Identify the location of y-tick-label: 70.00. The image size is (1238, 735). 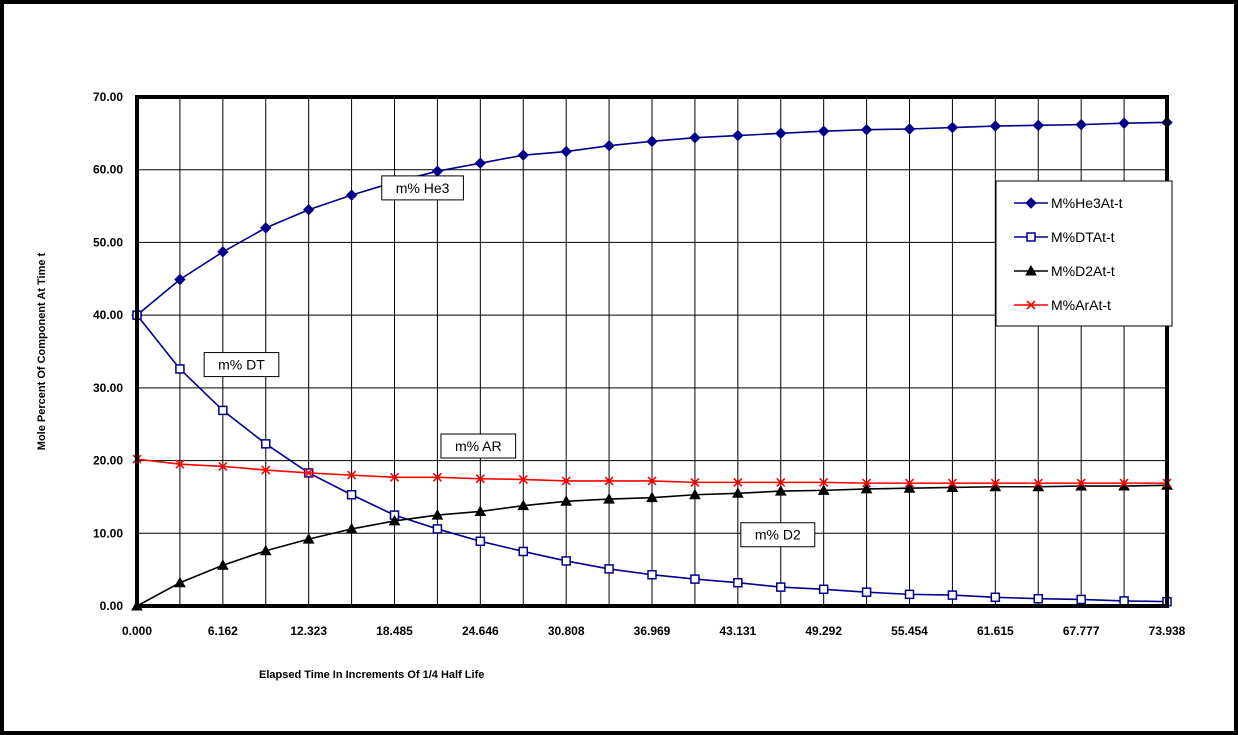
(108, 97).